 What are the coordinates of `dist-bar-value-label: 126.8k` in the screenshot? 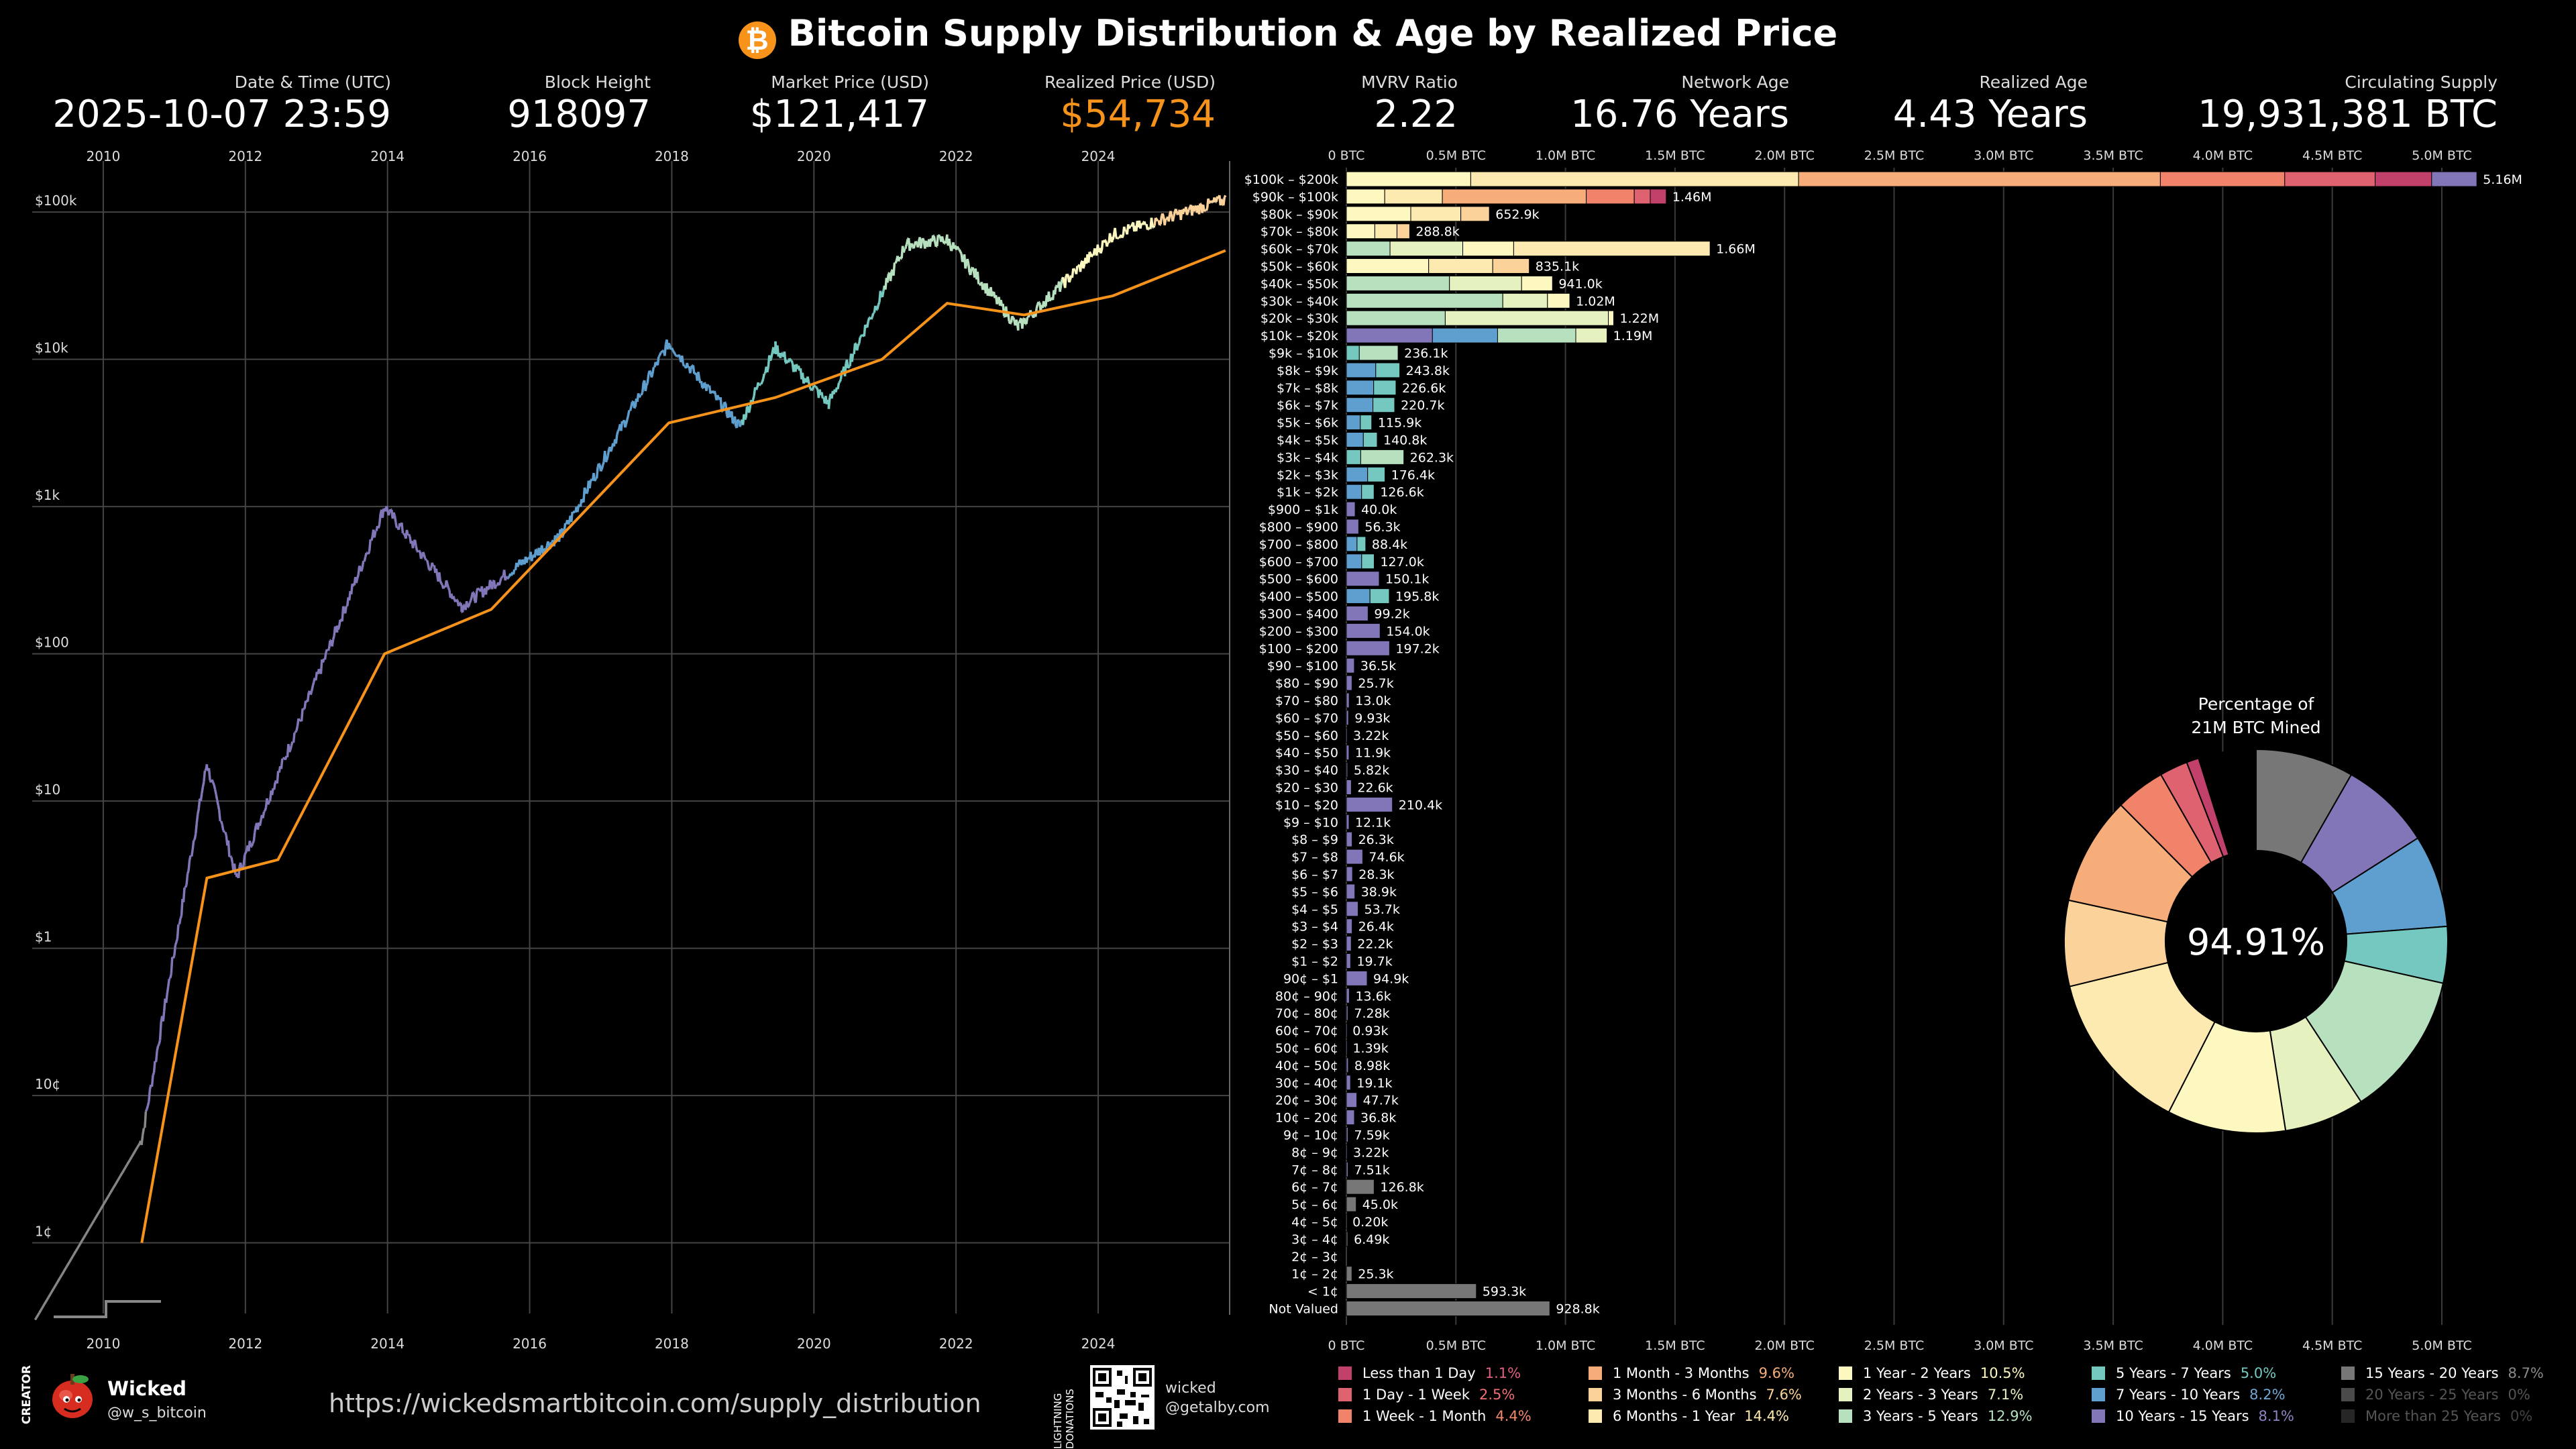 It's located at (1402, 1187).